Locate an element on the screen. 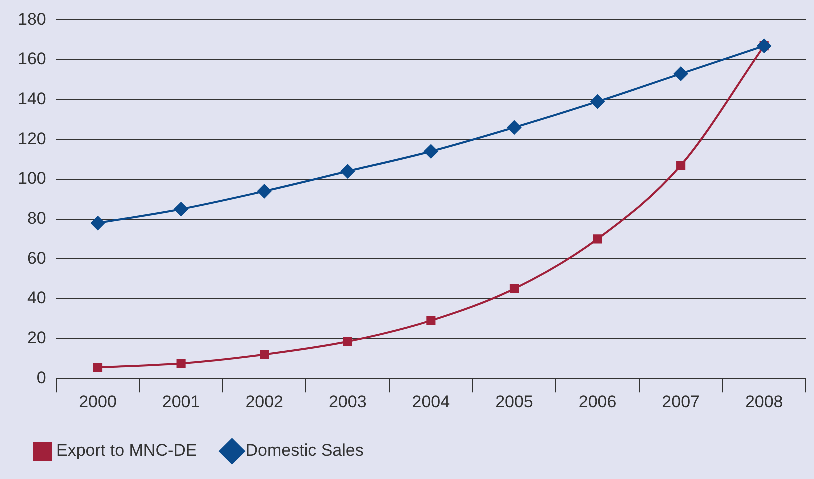  y-tick-label: 180 is located at coordinates (32, 19).